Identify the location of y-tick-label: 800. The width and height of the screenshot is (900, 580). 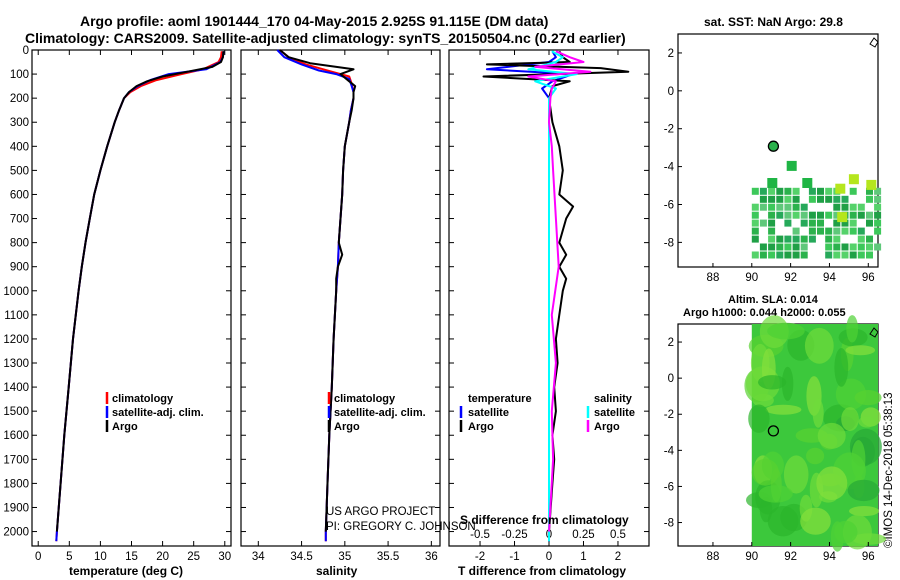
(19, 244).